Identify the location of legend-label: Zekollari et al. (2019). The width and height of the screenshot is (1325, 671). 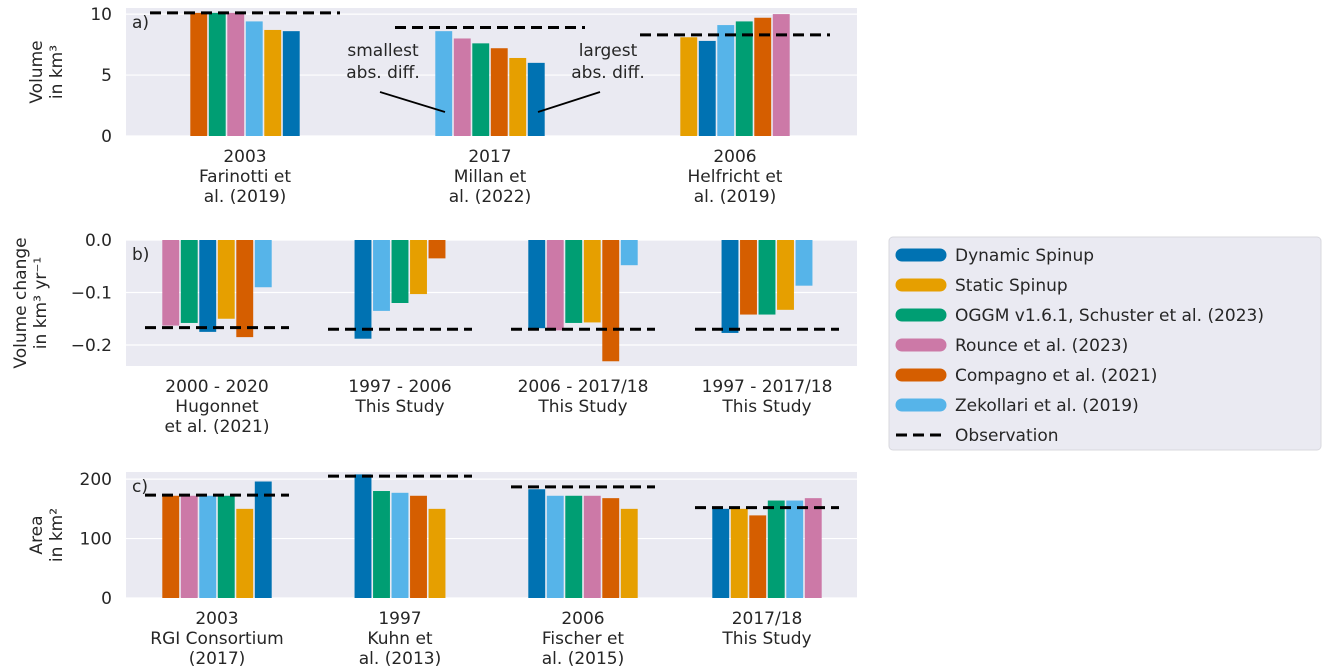
(1047, 406).